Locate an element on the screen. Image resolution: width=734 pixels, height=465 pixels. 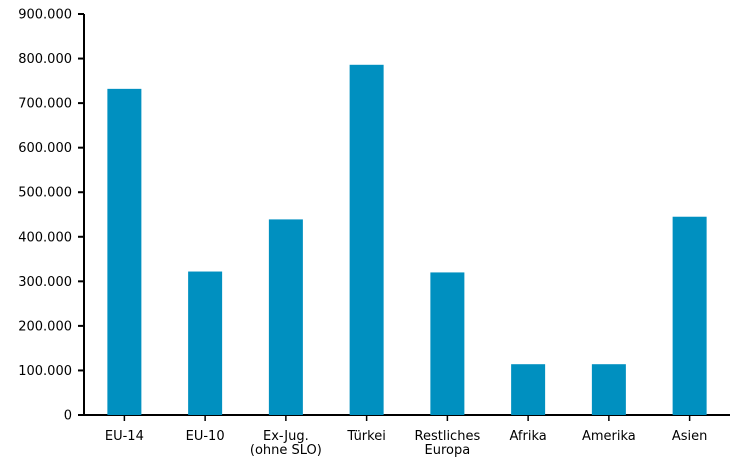
x-tick-label-line: Ex-Jug. is located at coordinates (286, 436).